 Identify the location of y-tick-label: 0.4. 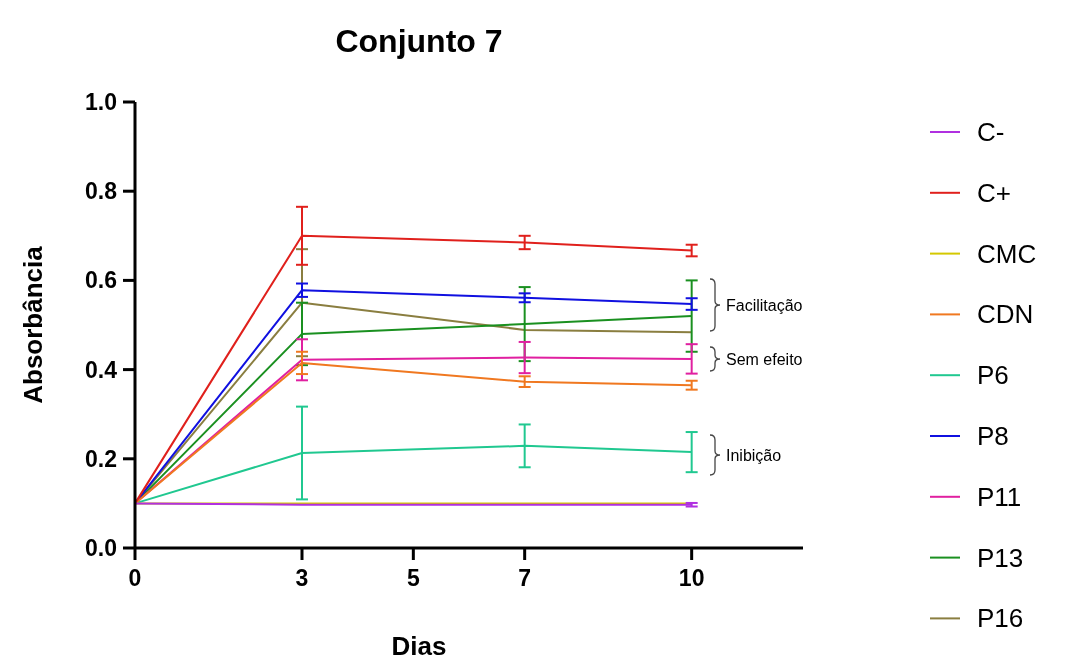
(101, 369).